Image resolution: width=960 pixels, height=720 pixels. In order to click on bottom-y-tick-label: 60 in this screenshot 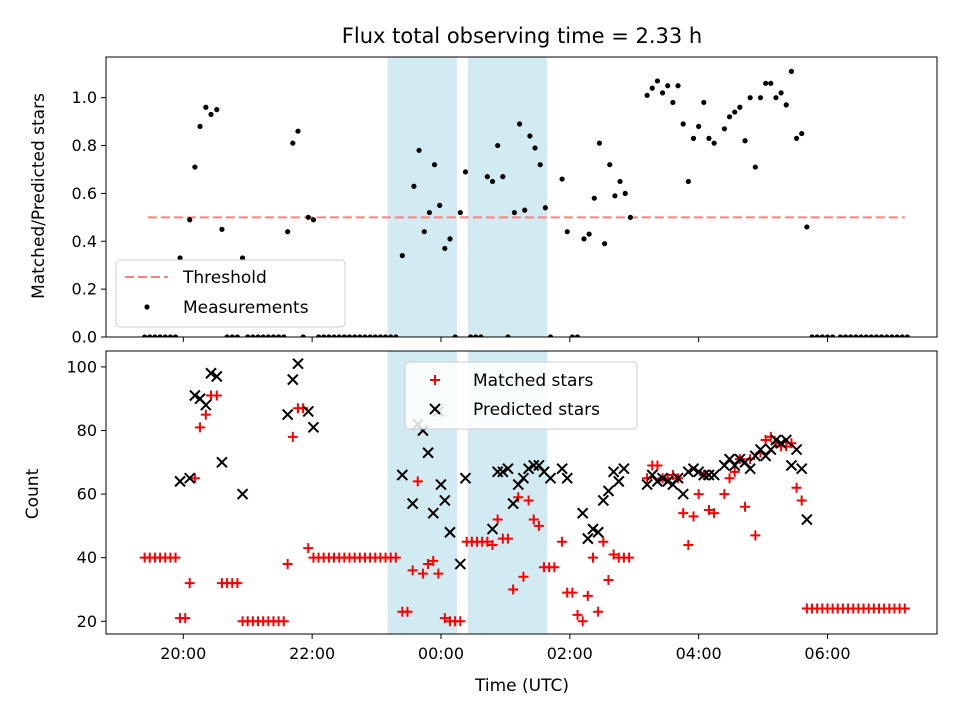, I will do `click(87, 494)`.